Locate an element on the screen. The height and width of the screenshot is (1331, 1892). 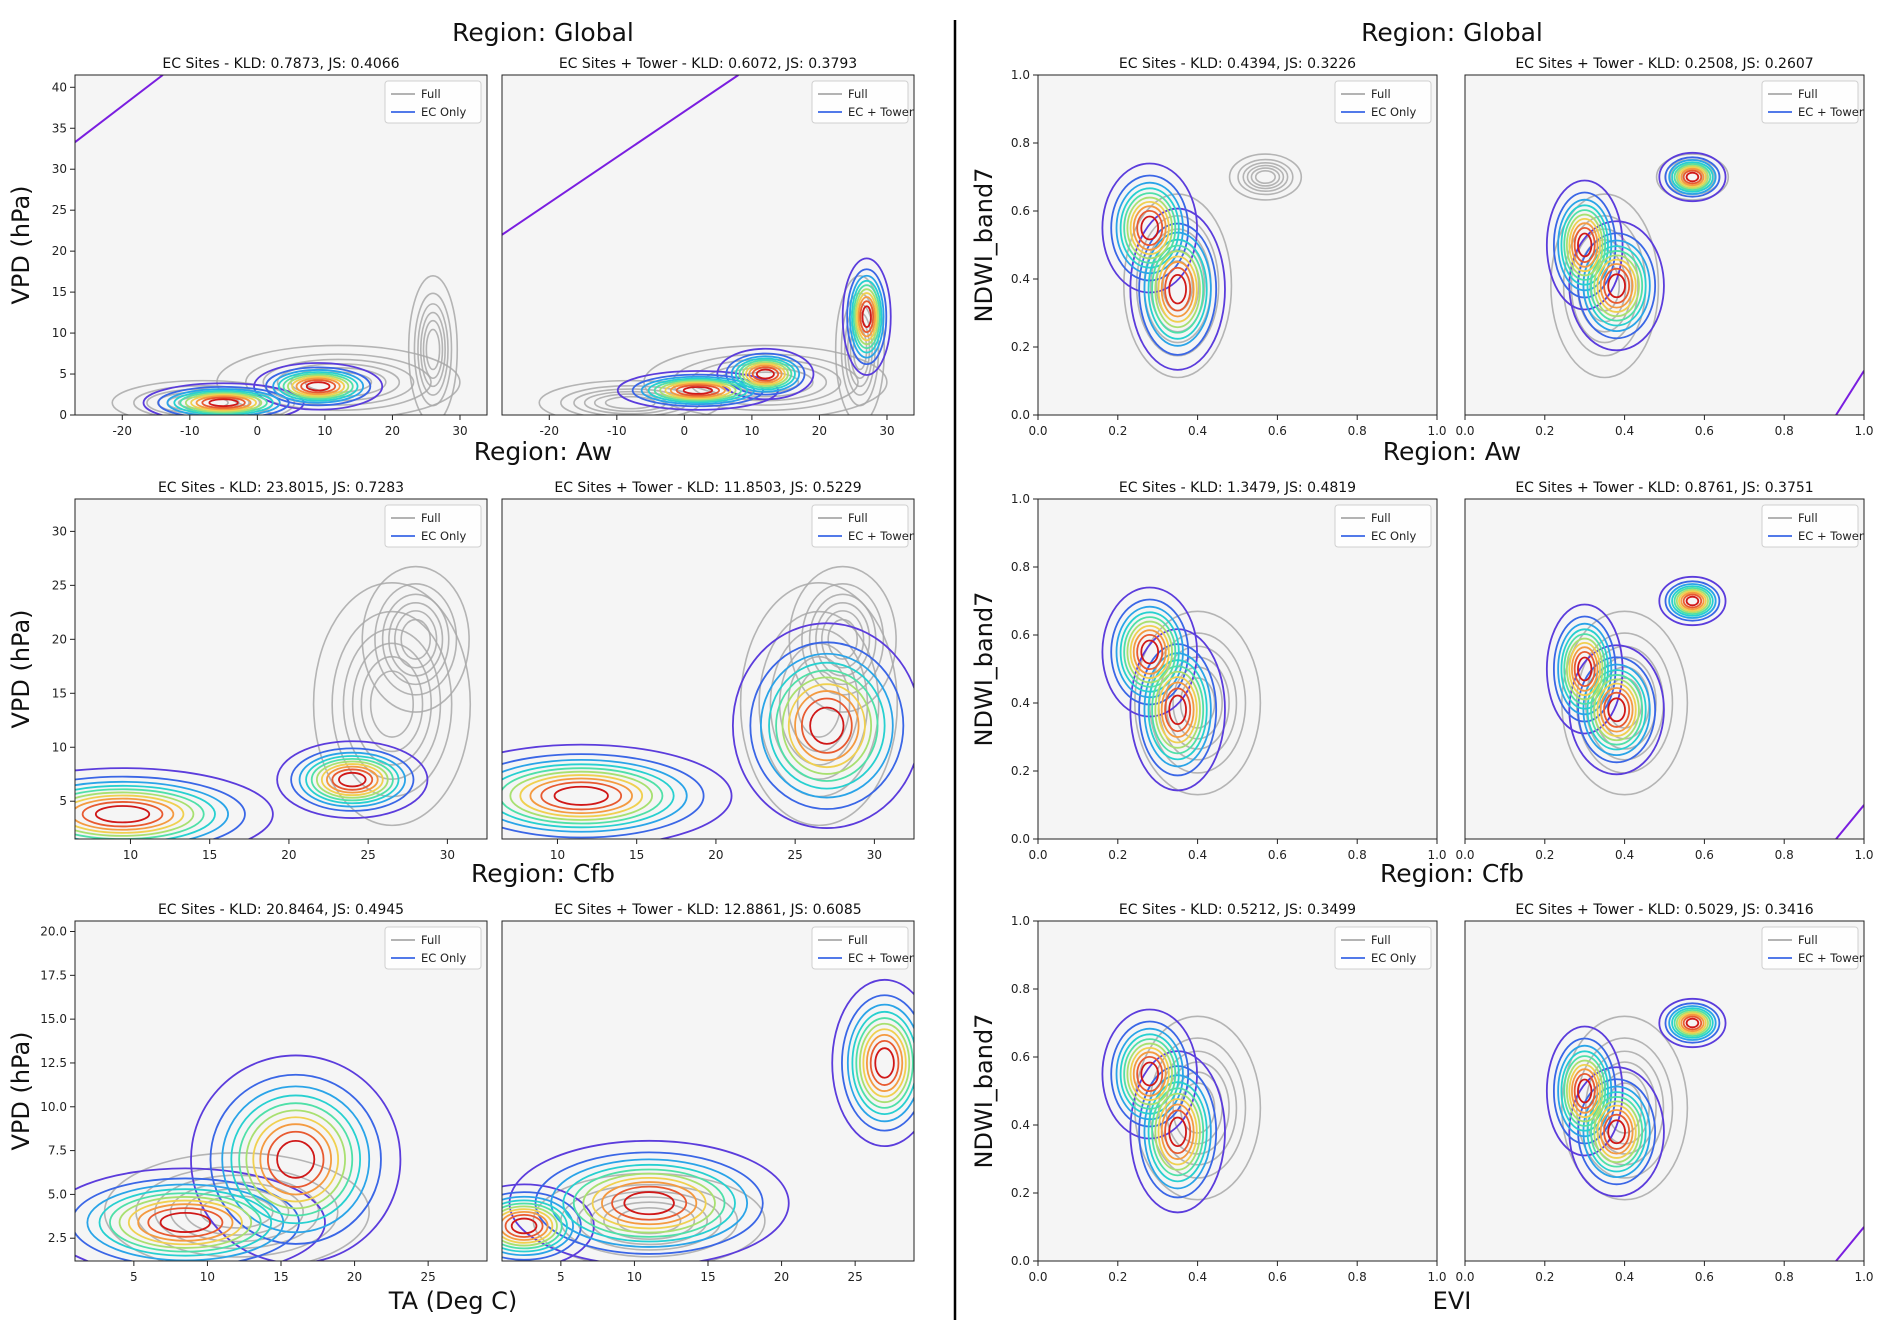
region-title: Region: Aw is located at coordinates (543, 451).